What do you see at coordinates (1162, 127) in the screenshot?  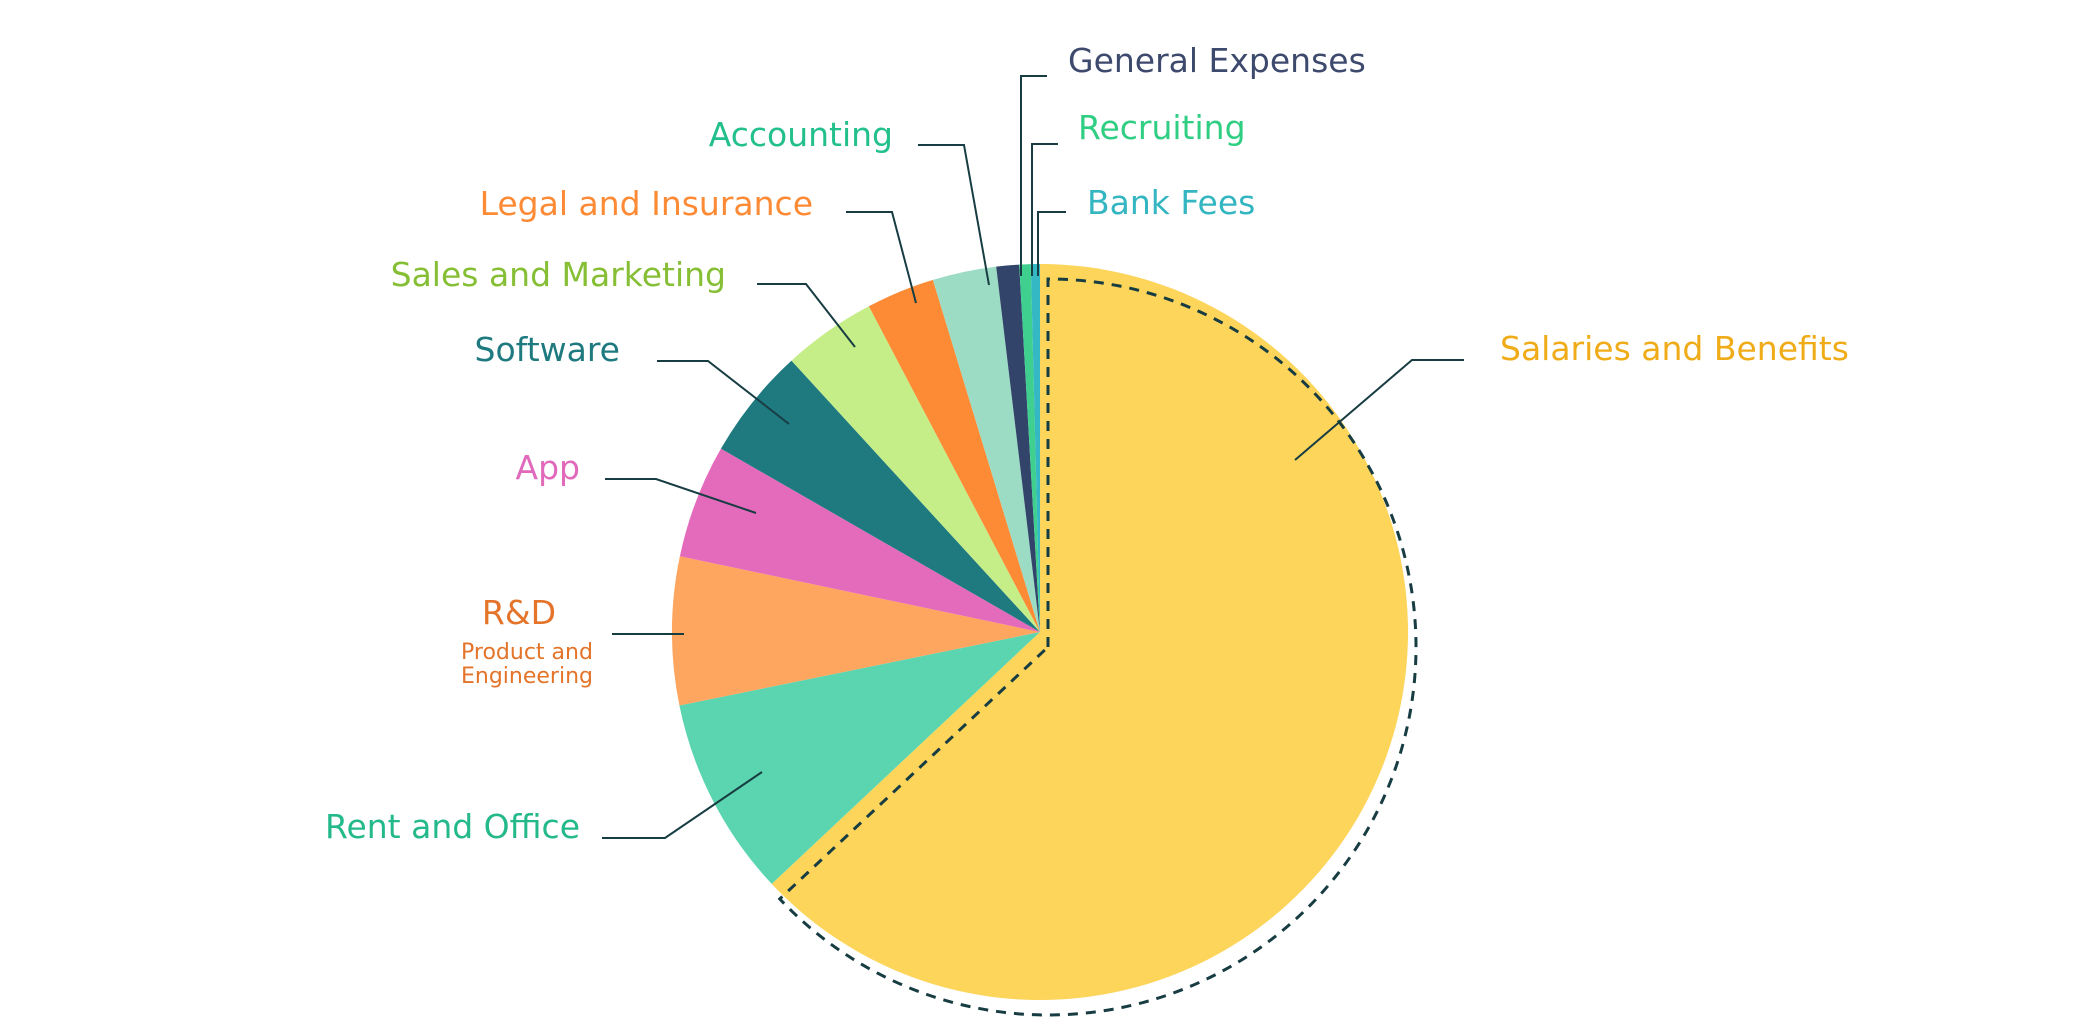 I see `slice-label-recruiting: Recruiting` at bounding box center [1162, 127].